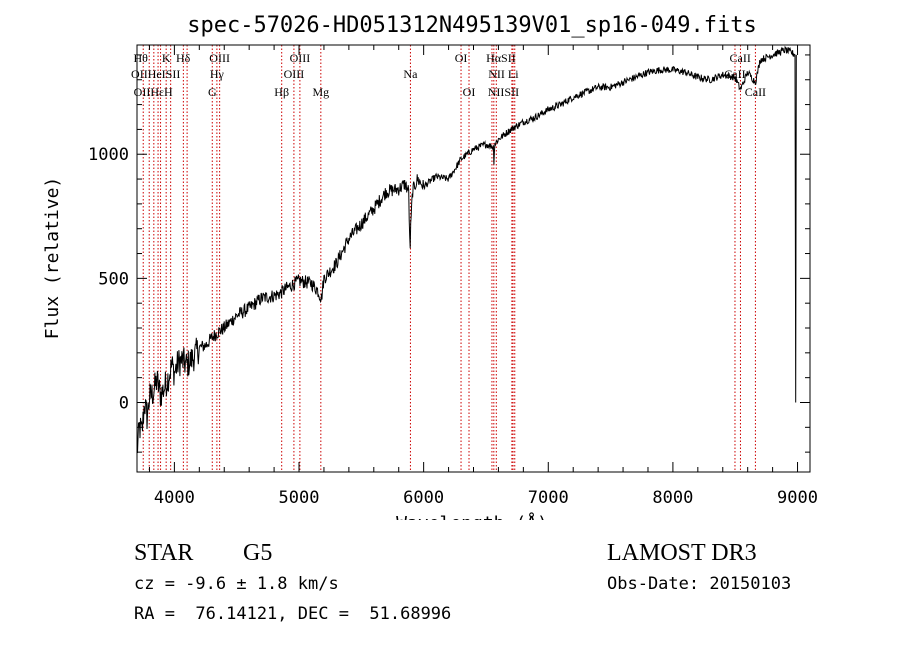 This screenshot has width=900, height=649. I want to click on line-label-8: OIIHeISII, so click(155, 74).